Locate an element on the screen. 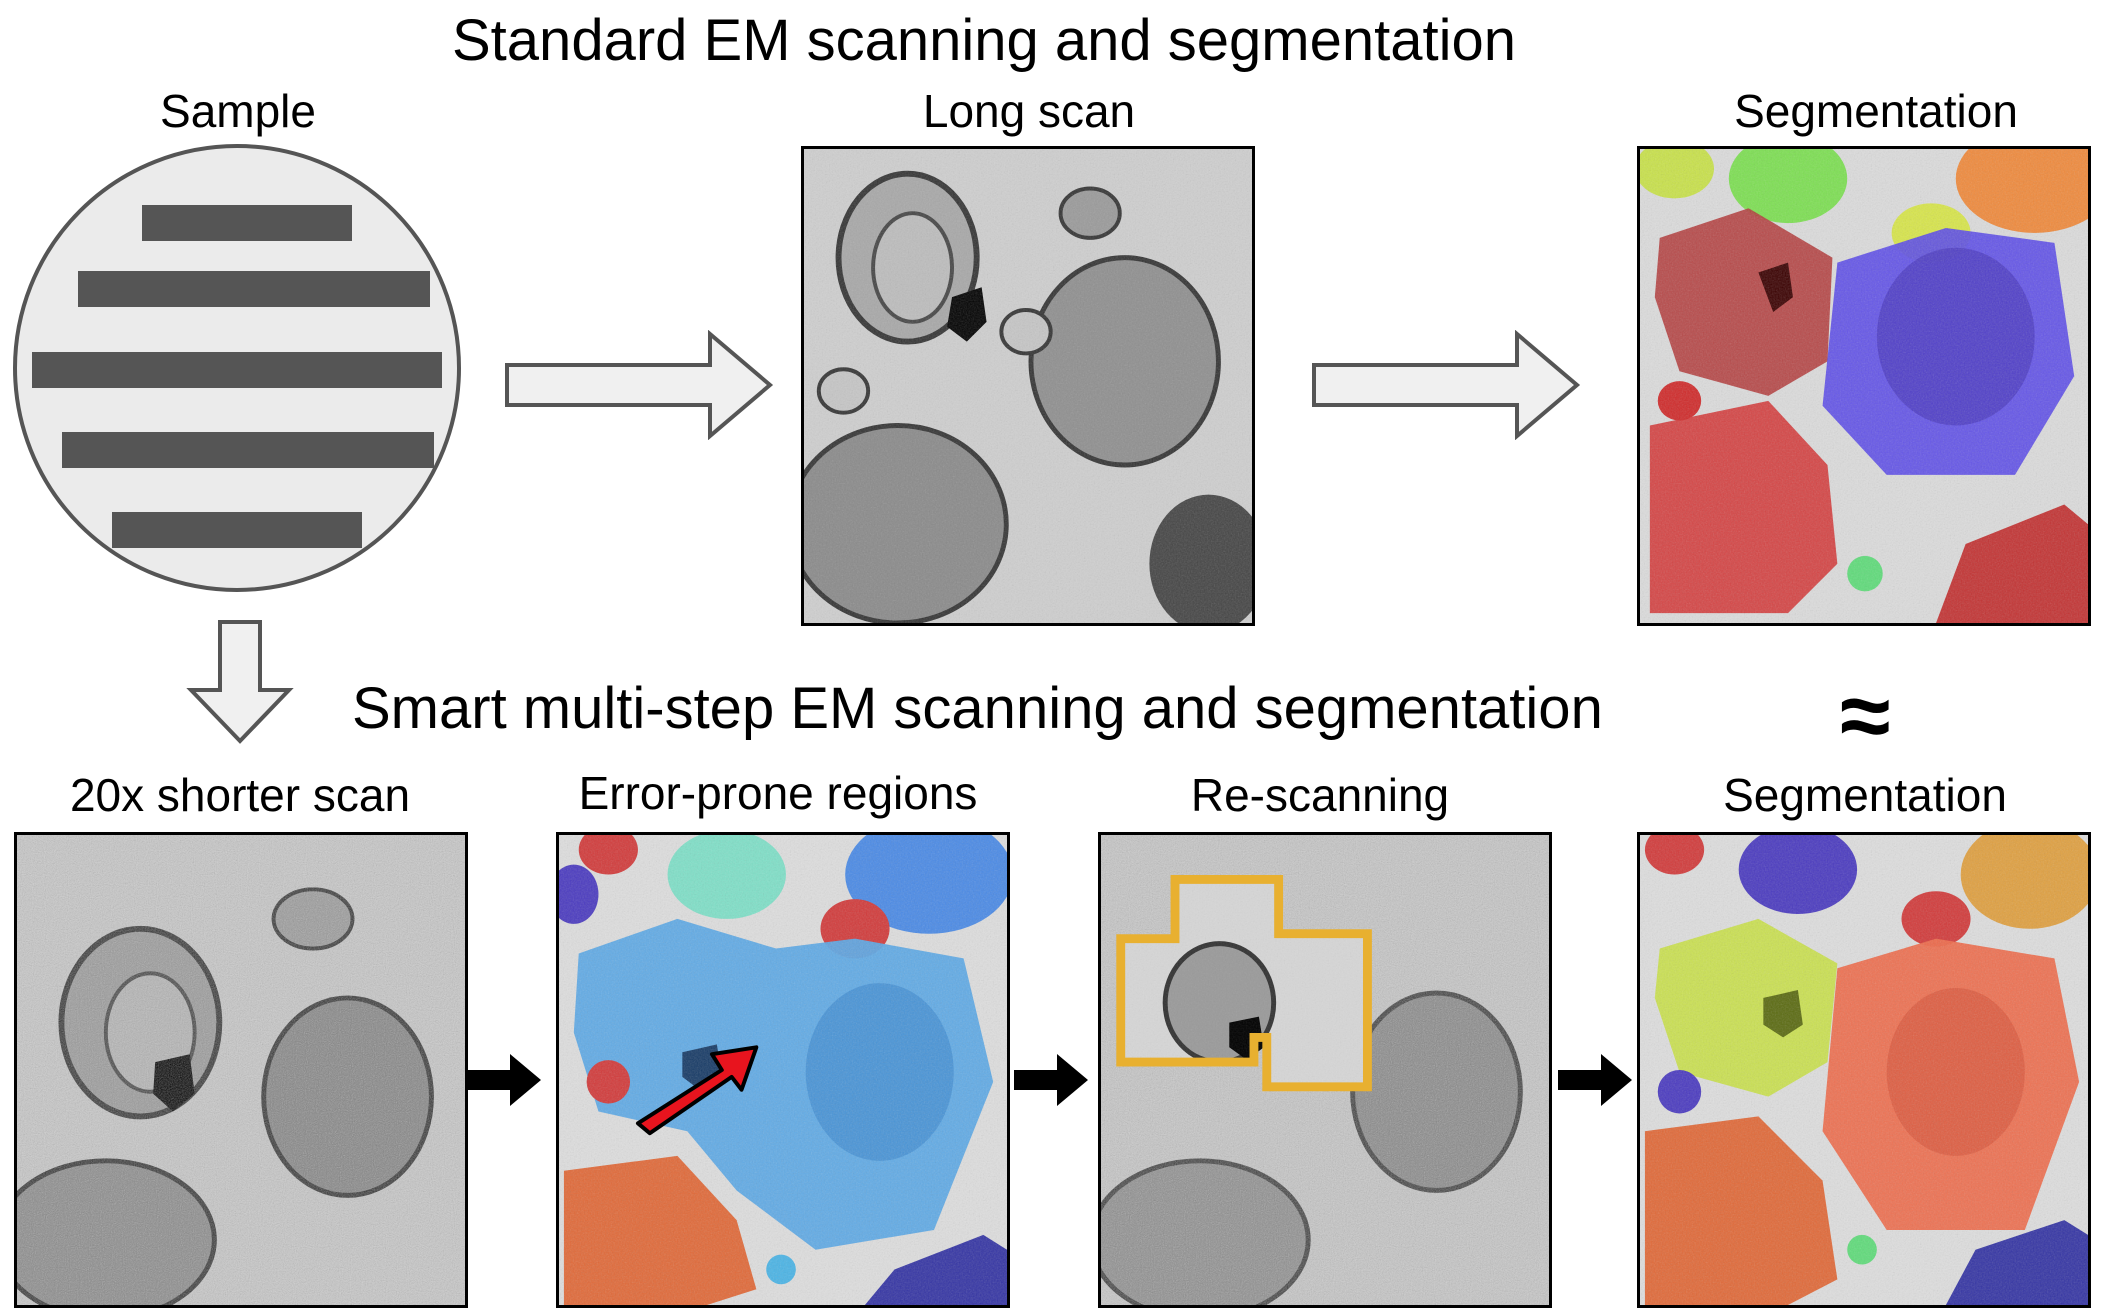  sample-disc is located at coordinates (237, 368).